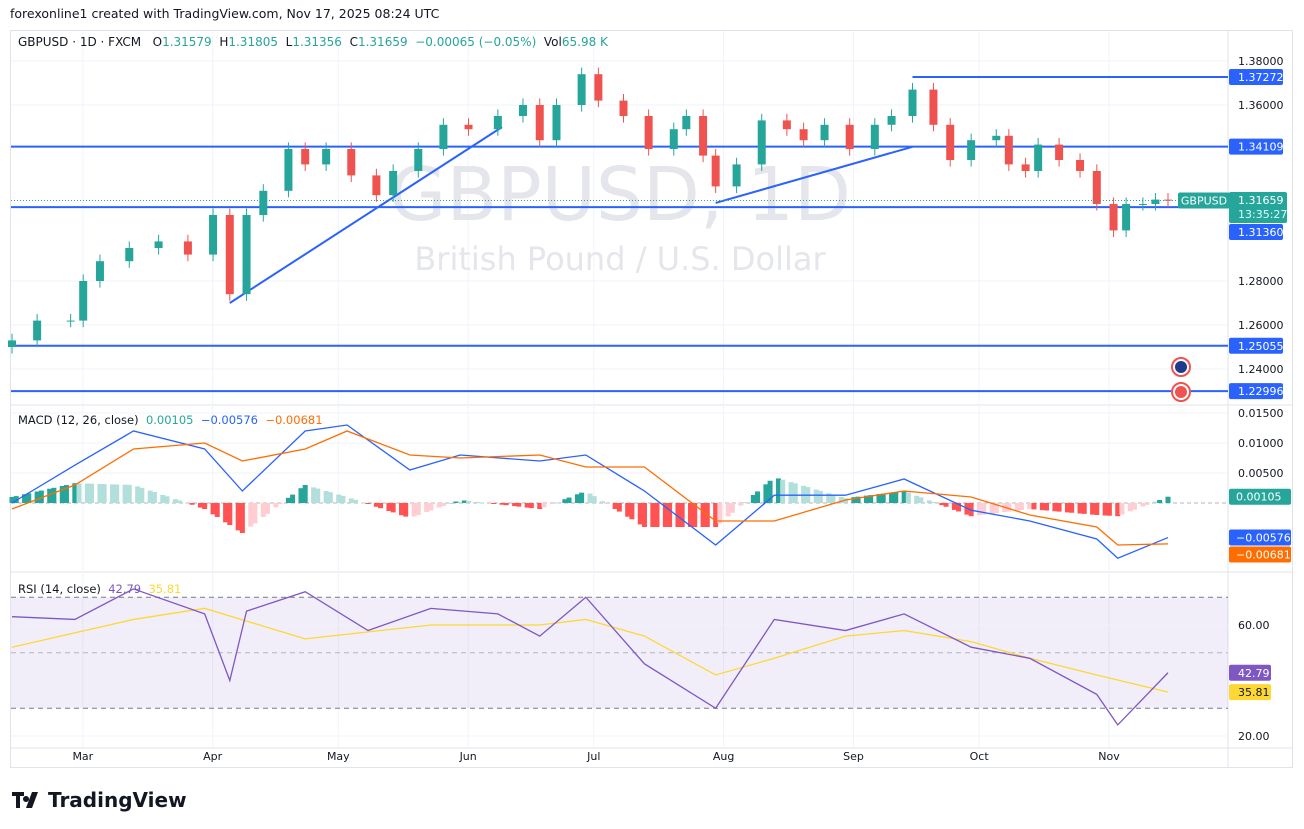 The width and height of the screenshot is (1304, 829). What do you see at coordinates (1261, 147) in the screenshot?
I see `price-line-label: 1.34109` at bounding box center [1261, 147].